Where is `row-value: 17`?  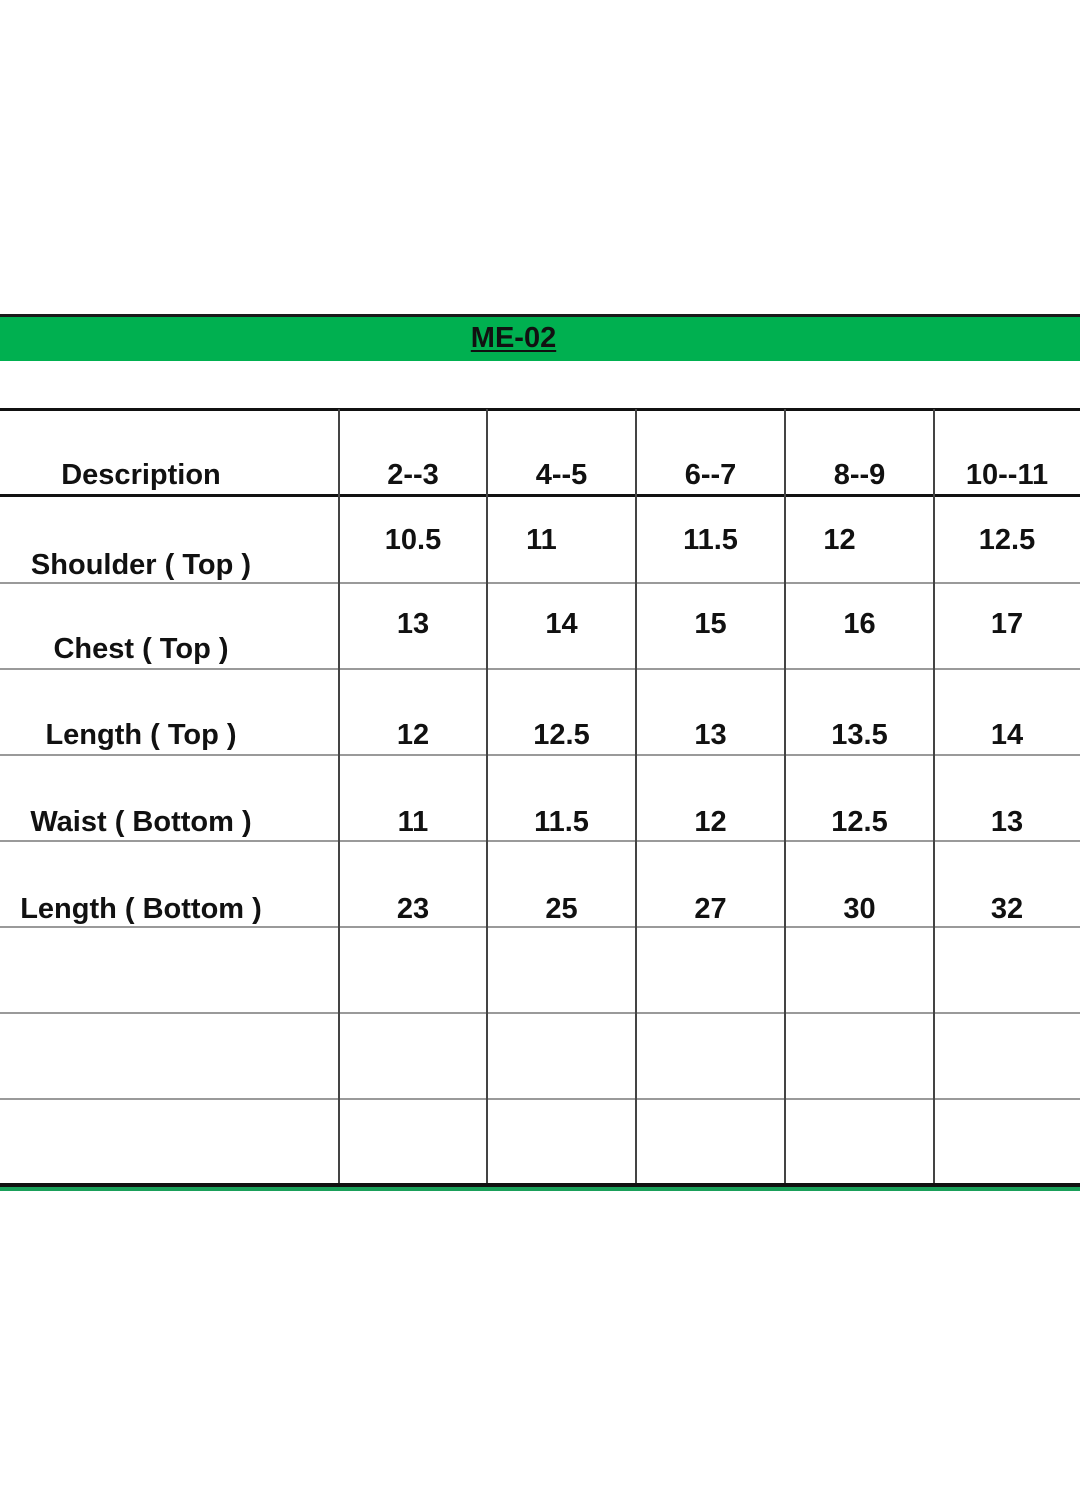
row-value: 17 is located at coordinates (1007, 624).